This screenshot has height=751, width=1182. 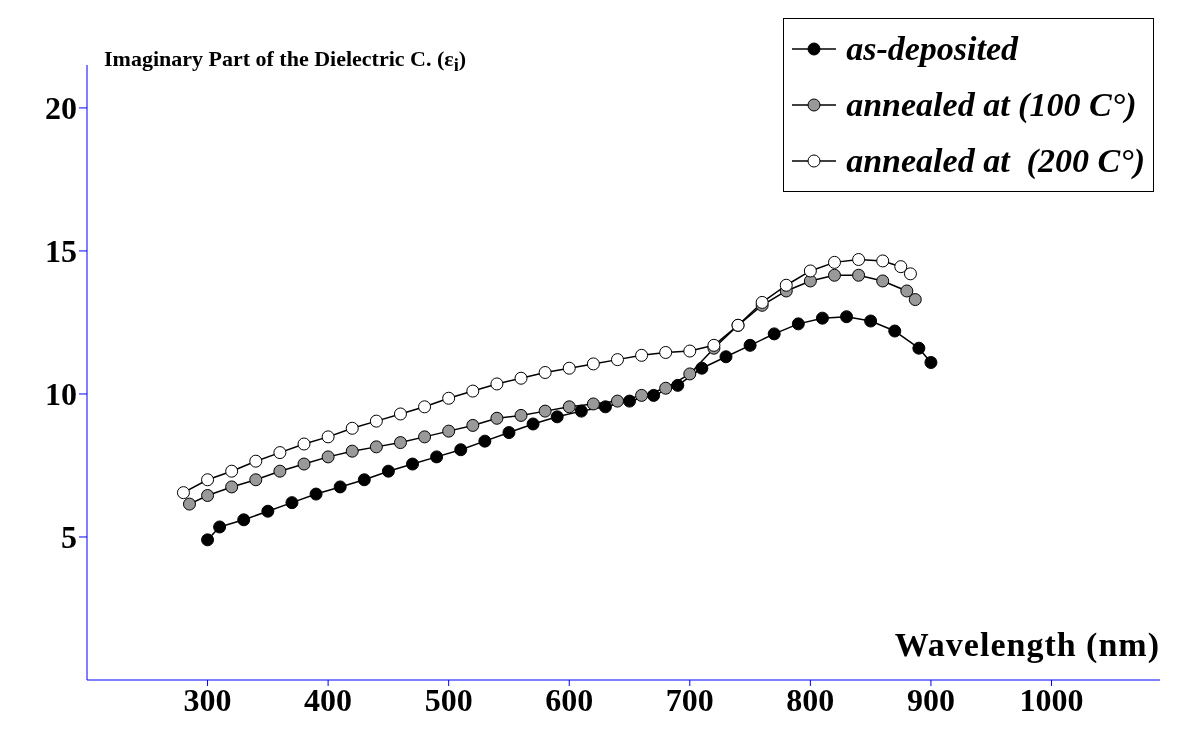 What do you see at coordinates (932, 48) in the screenshot?
I see `legend-label: as-deposited` at bounding box center [932, 48].